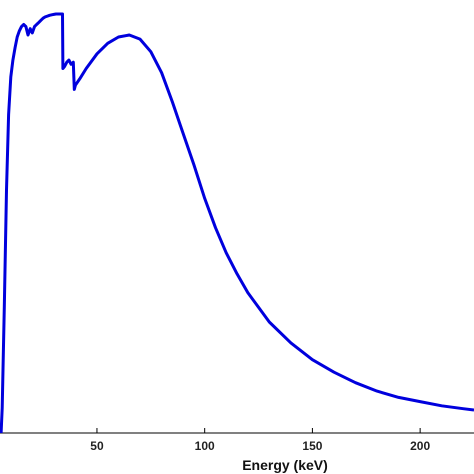 The image size is (474, 474). Describe the element at coordinates (205, 446) in the screenshot. I see `x-tick-label-100: 100` at that location.